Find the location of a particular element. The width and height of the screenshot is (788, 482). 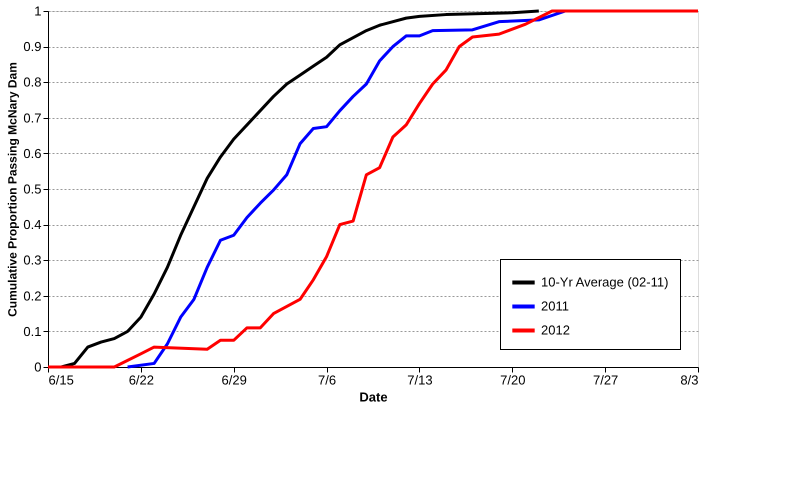

y-tick-label: 0.8 is located at coordinates (32, 82).